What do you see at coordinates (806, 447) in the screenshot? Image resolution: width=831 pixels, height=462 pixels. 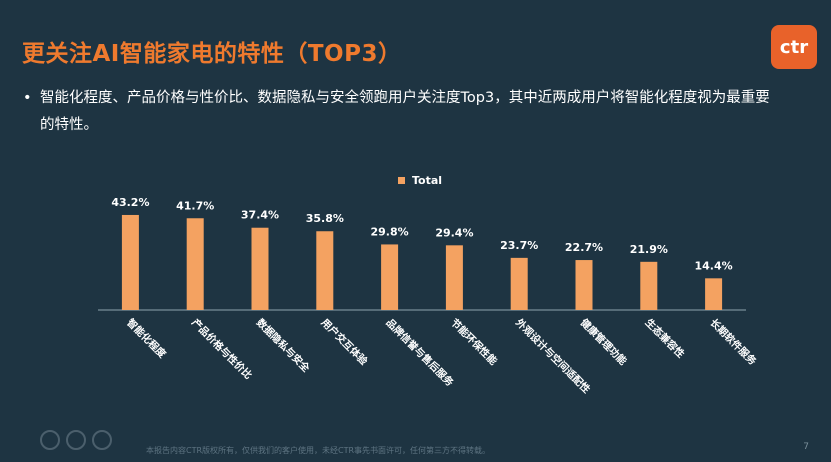 I see `page-number: 7` at bounding box center [806, 447].